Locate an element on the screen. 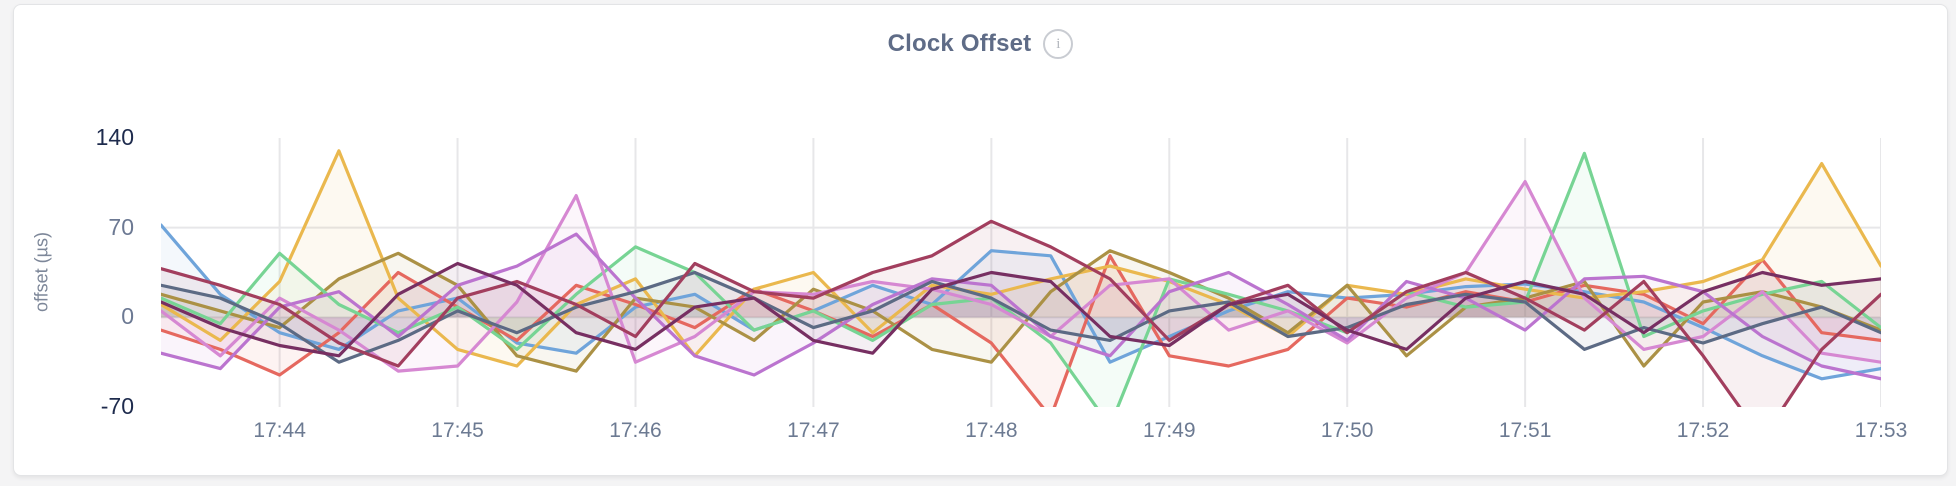 The height and width of the screenshot is (486, 1956). y-tick-label: -70 is located at coordinates (117, 406).